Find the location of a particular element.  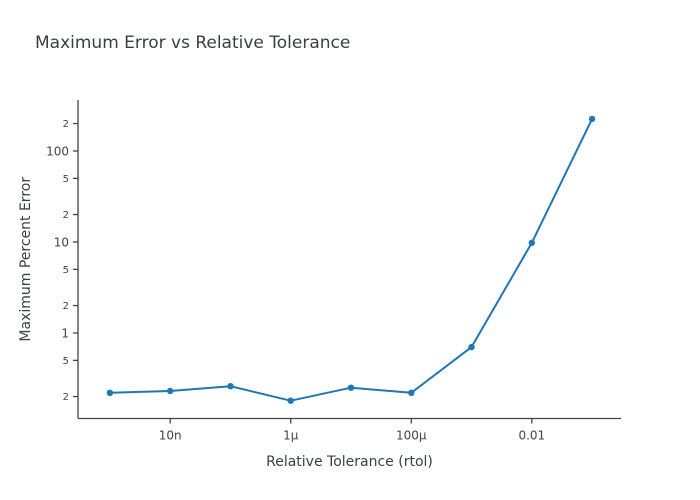

x-axis-title: Relative Tolerance (rtol) is located at coordinates (349, 462).